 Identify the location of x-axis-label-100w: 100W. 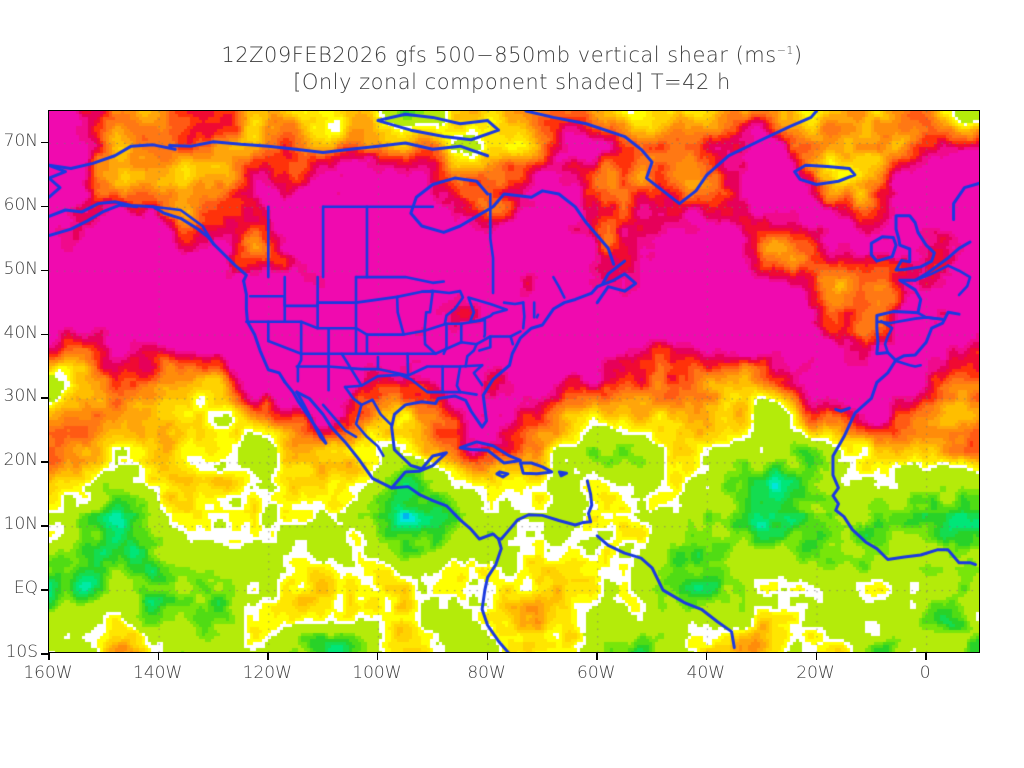
(377, 673).